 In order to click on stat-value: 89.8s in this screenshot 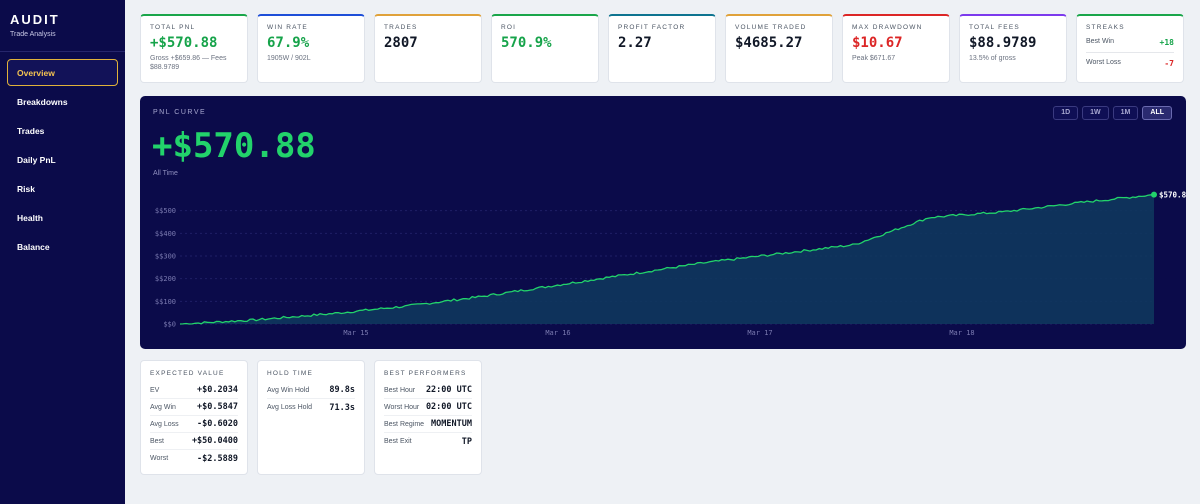, I will do `click(342, 390)`.